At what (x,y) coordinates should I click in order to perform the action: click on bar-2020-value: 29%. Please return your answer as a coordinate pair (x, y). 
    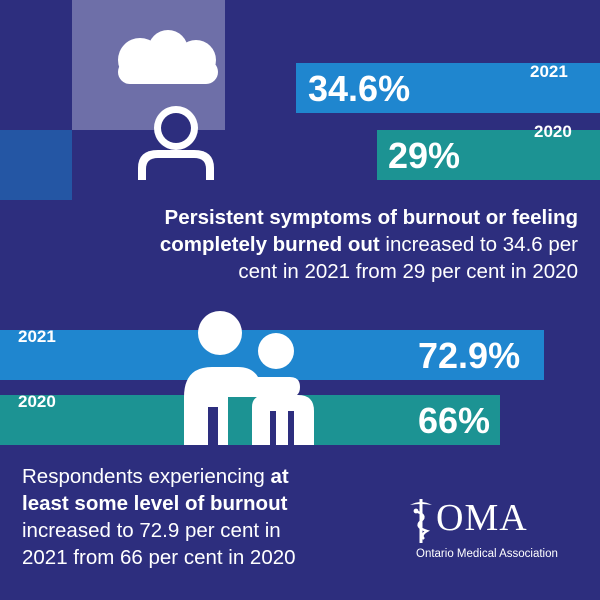
    Looking at the image, I should click on (424, 155).